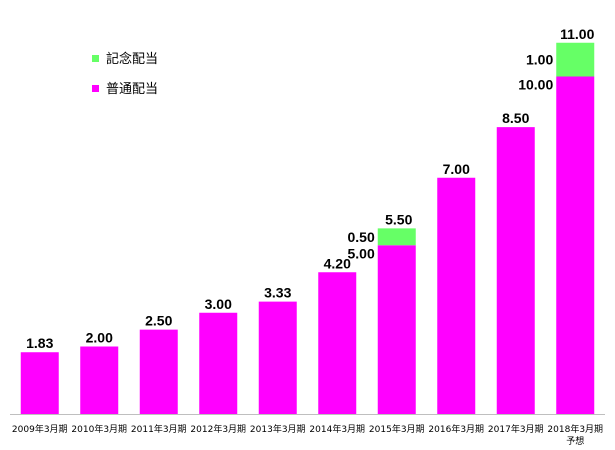 This screenshot has width=615, height=450. What do you see at coordinates (577, 34) in the screenshot?
I see `data-label-total: 11.00` at bounding box center [577, 34].